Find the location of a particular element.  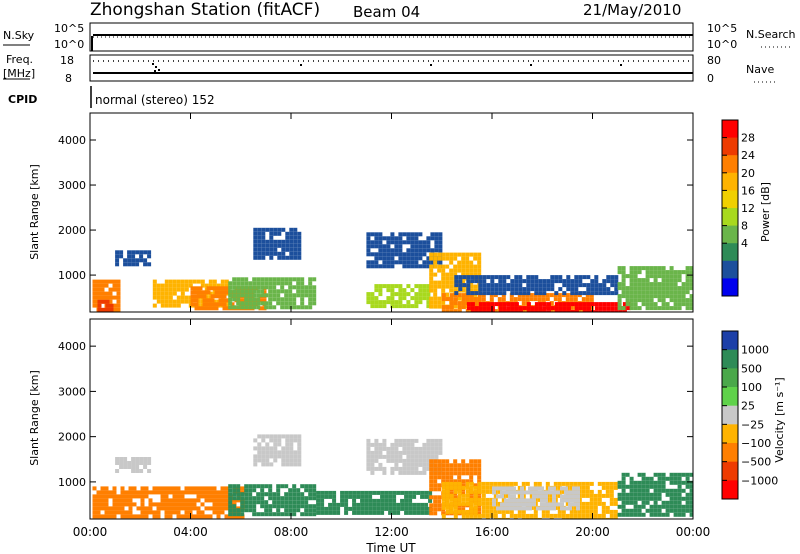

power-colorbar-tick-label: 4 is located at coordinates (744, 243).